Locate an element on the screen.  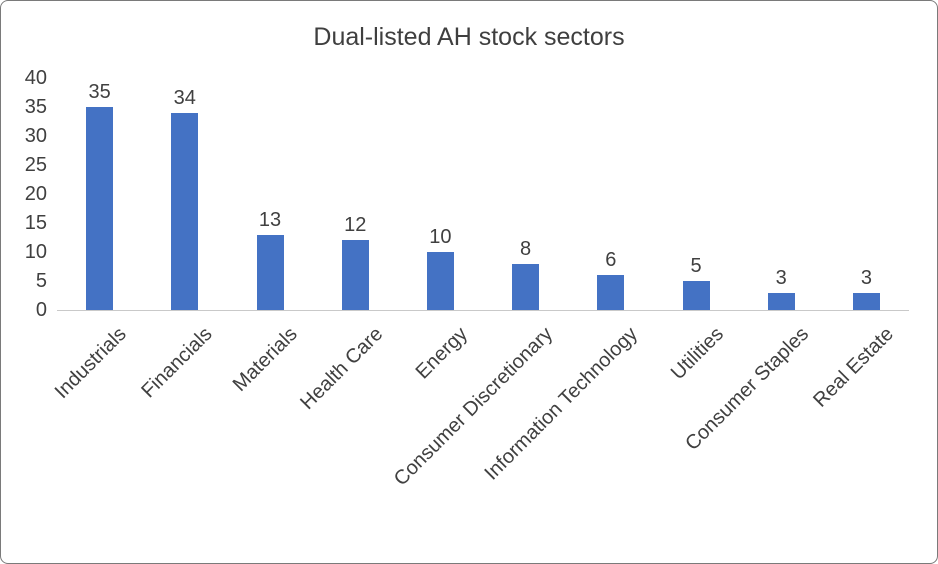
bar-value-label: 34 is located at coordinates (184, 97).